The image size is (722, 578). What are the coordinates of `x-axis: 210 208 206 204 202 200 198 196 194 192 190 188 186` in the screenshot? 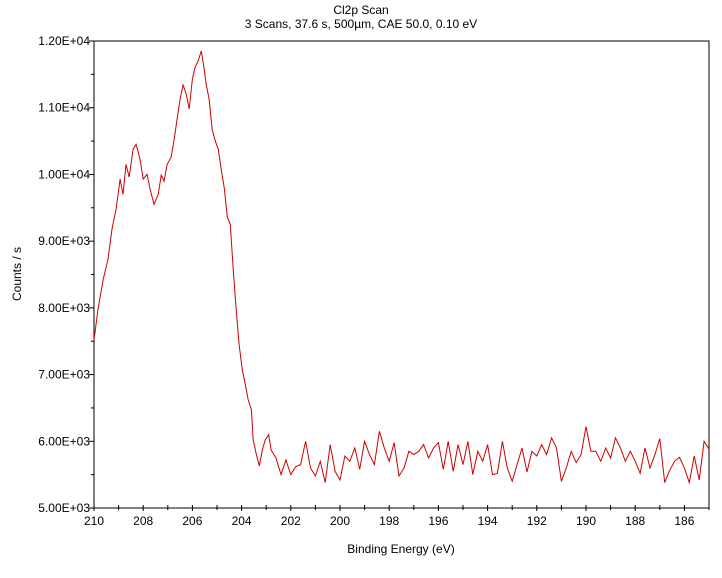 It's located at (397, 516).